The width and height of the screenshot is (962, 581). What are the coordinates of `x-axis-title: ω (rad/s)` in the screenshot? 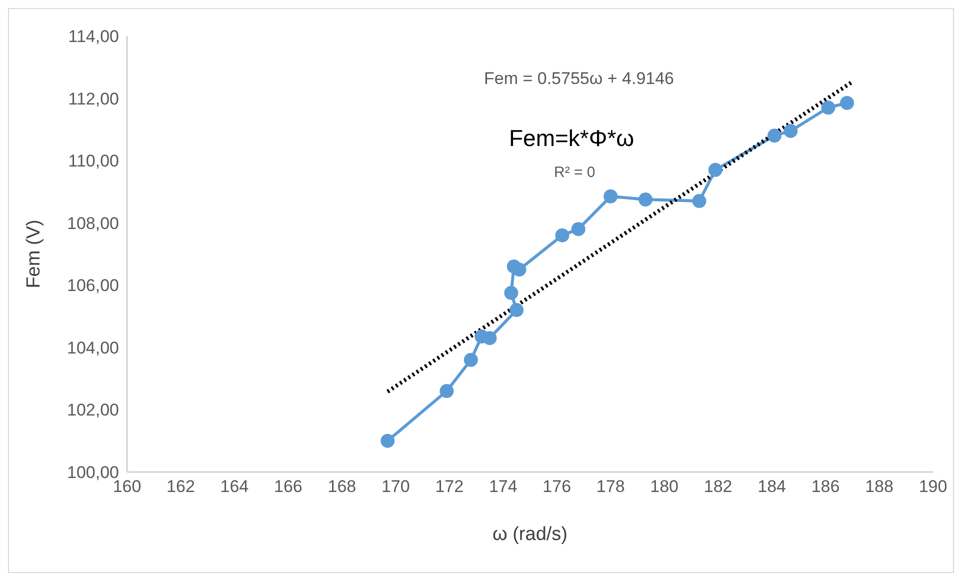 It's located at (530, 534).